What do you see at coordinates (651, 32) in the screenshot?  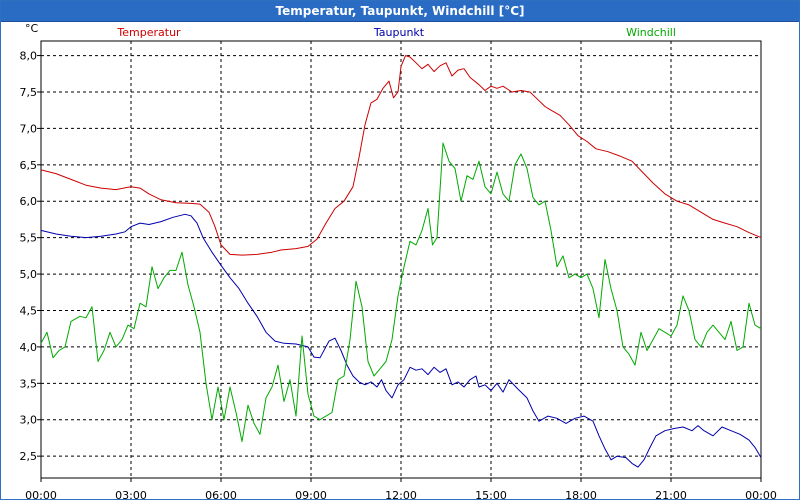 I see `legend-item-windchill: Windchill` at bounding box center [651, 32].